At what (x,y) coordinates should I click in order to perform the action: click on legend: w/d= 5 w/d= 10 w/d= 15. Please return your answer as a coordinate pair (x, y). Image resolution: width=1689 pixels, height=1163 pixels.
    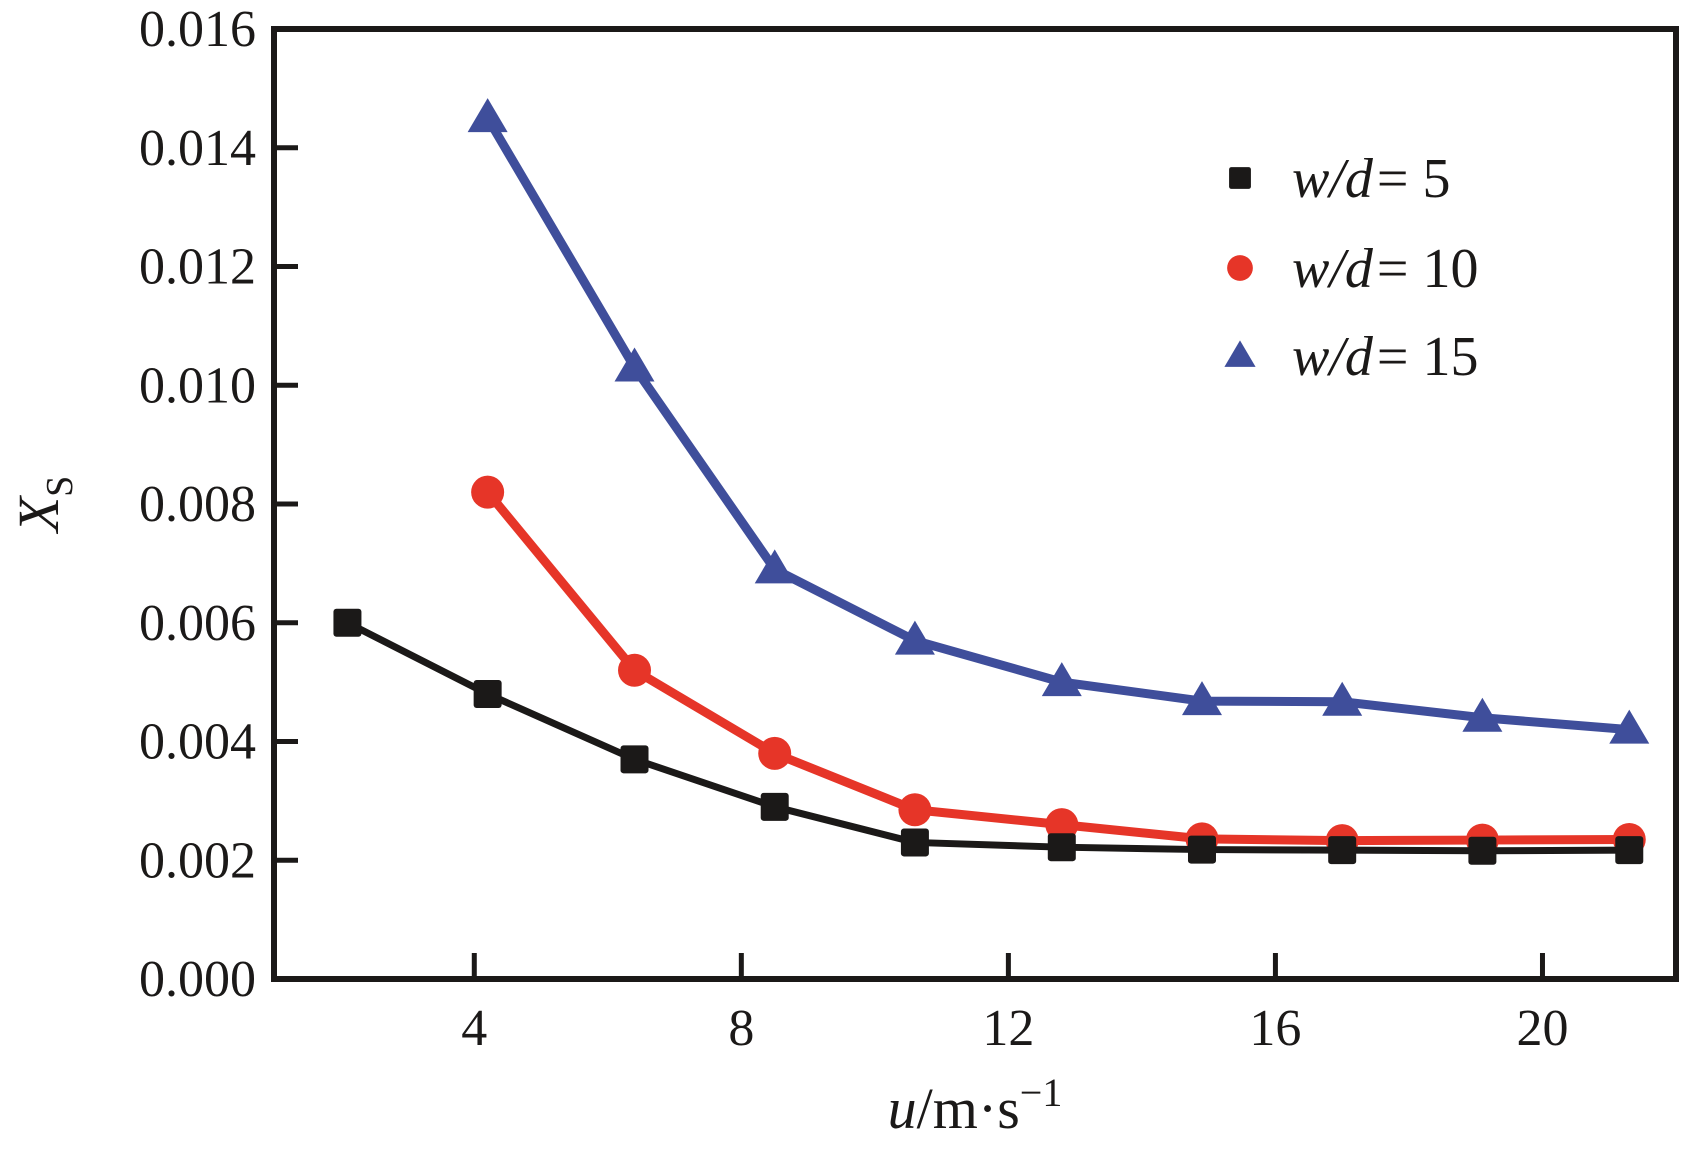
    Looking at the image, I should click on (1351, 268).